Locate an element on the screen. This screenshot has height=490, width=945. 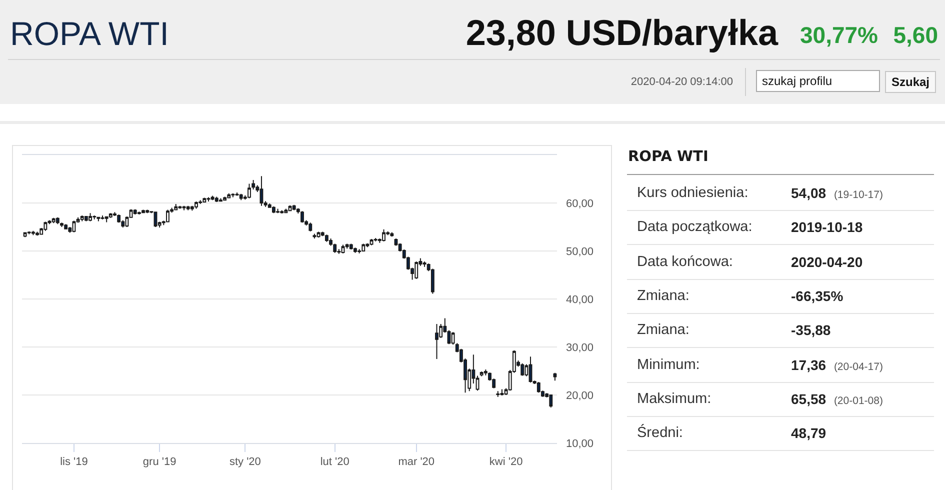
search-field: szukaj profilu is located at coordinates (818, 81).